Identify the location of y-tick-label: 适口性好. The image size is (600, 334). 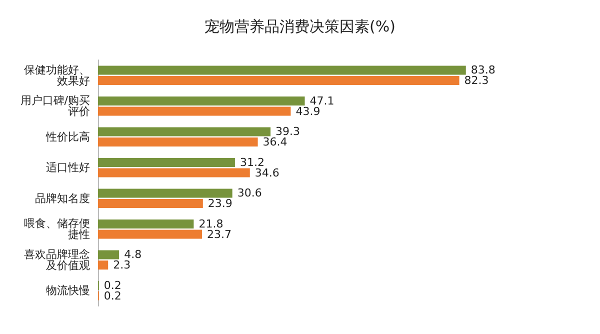
(68, 167).